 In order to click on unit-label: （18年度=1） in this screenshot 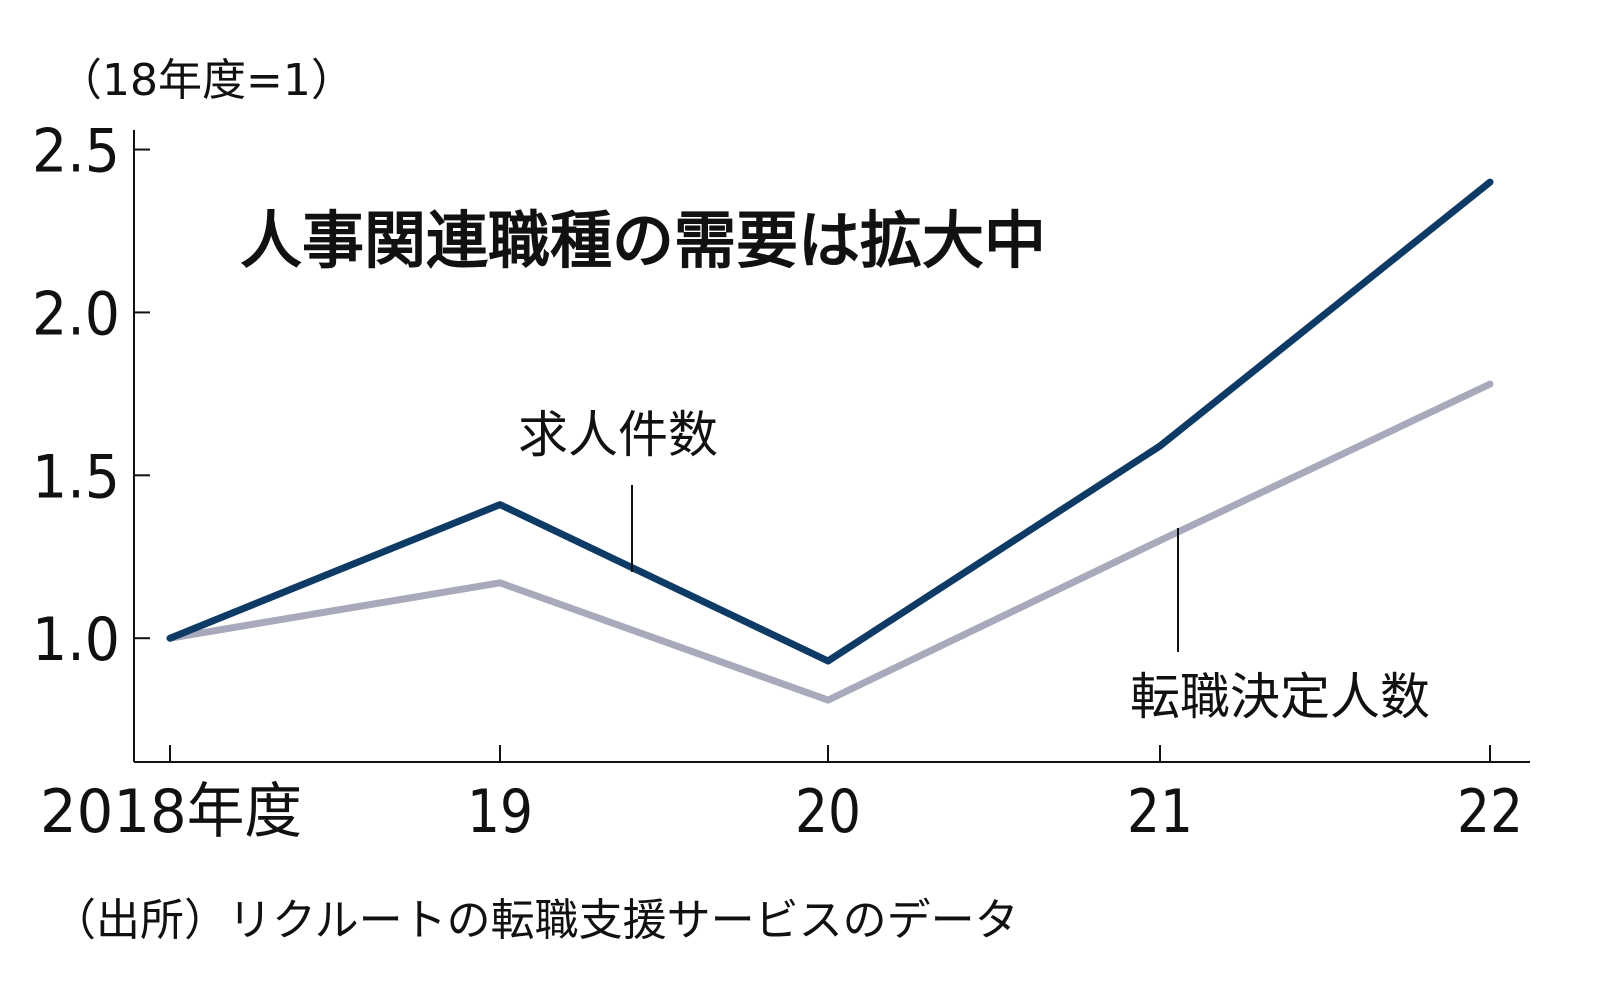, I will do `click(206, 80)`.